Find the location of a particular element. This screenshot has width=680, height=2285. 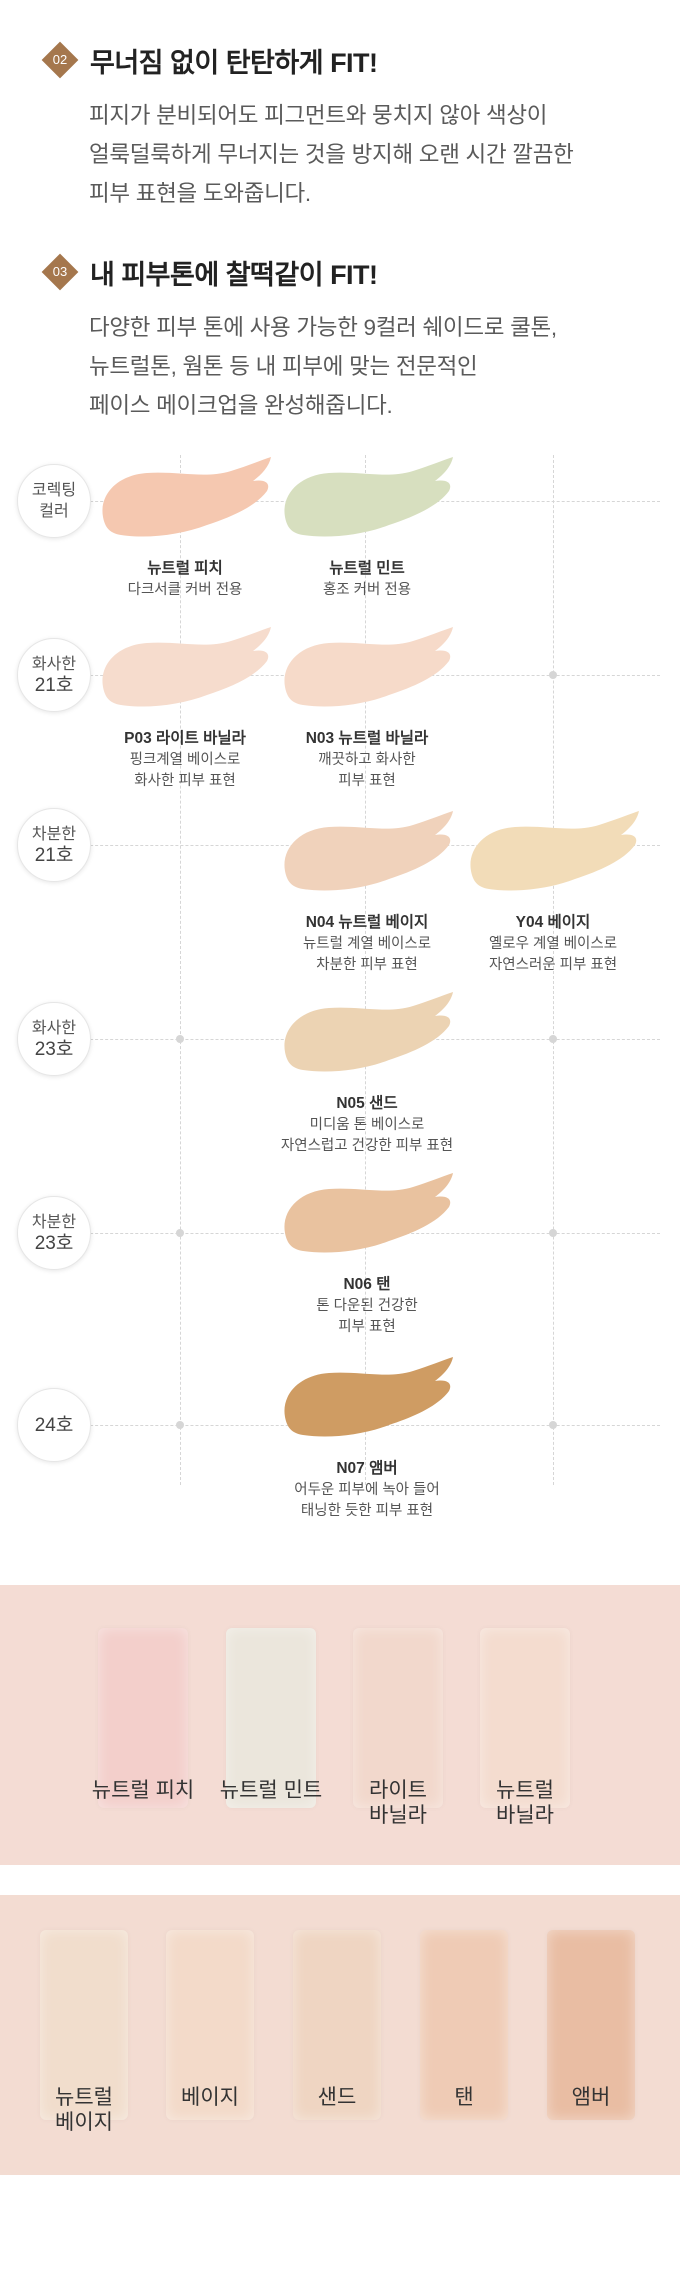

texture-label-line: 앰버 is located at coordinates (591, 2097).